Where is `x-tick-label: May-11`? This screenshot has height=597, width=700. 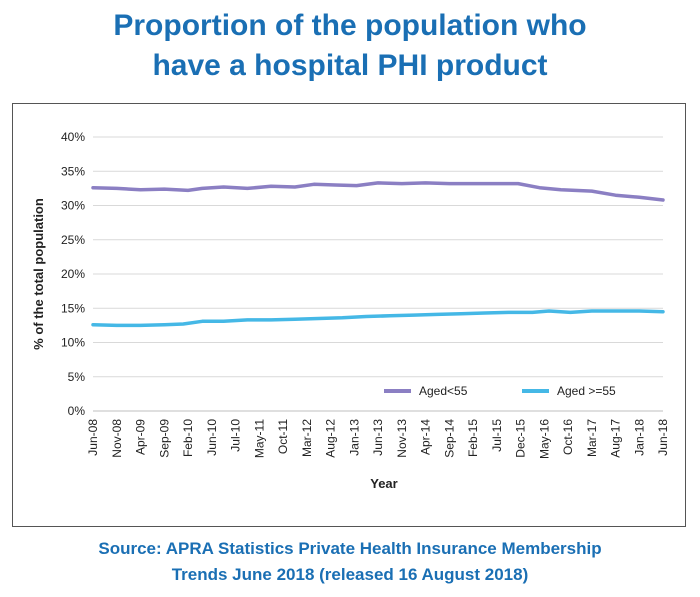
x-tick-label: May-11 is located at coordinates (259, 438).